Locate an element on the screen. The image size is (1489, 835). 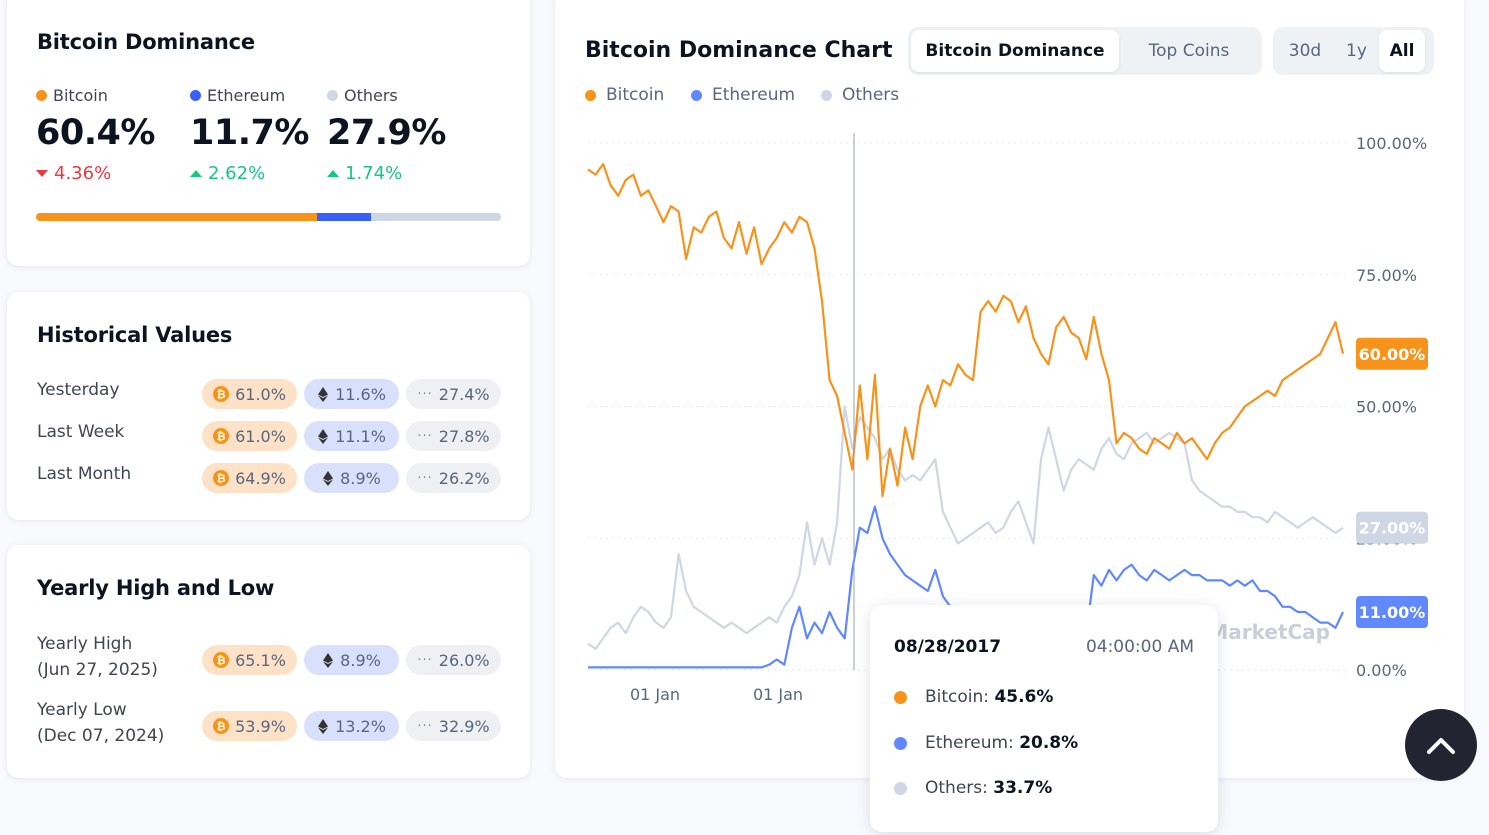
others-pill: ··· 27.8% is located at coordinates (453, 436).